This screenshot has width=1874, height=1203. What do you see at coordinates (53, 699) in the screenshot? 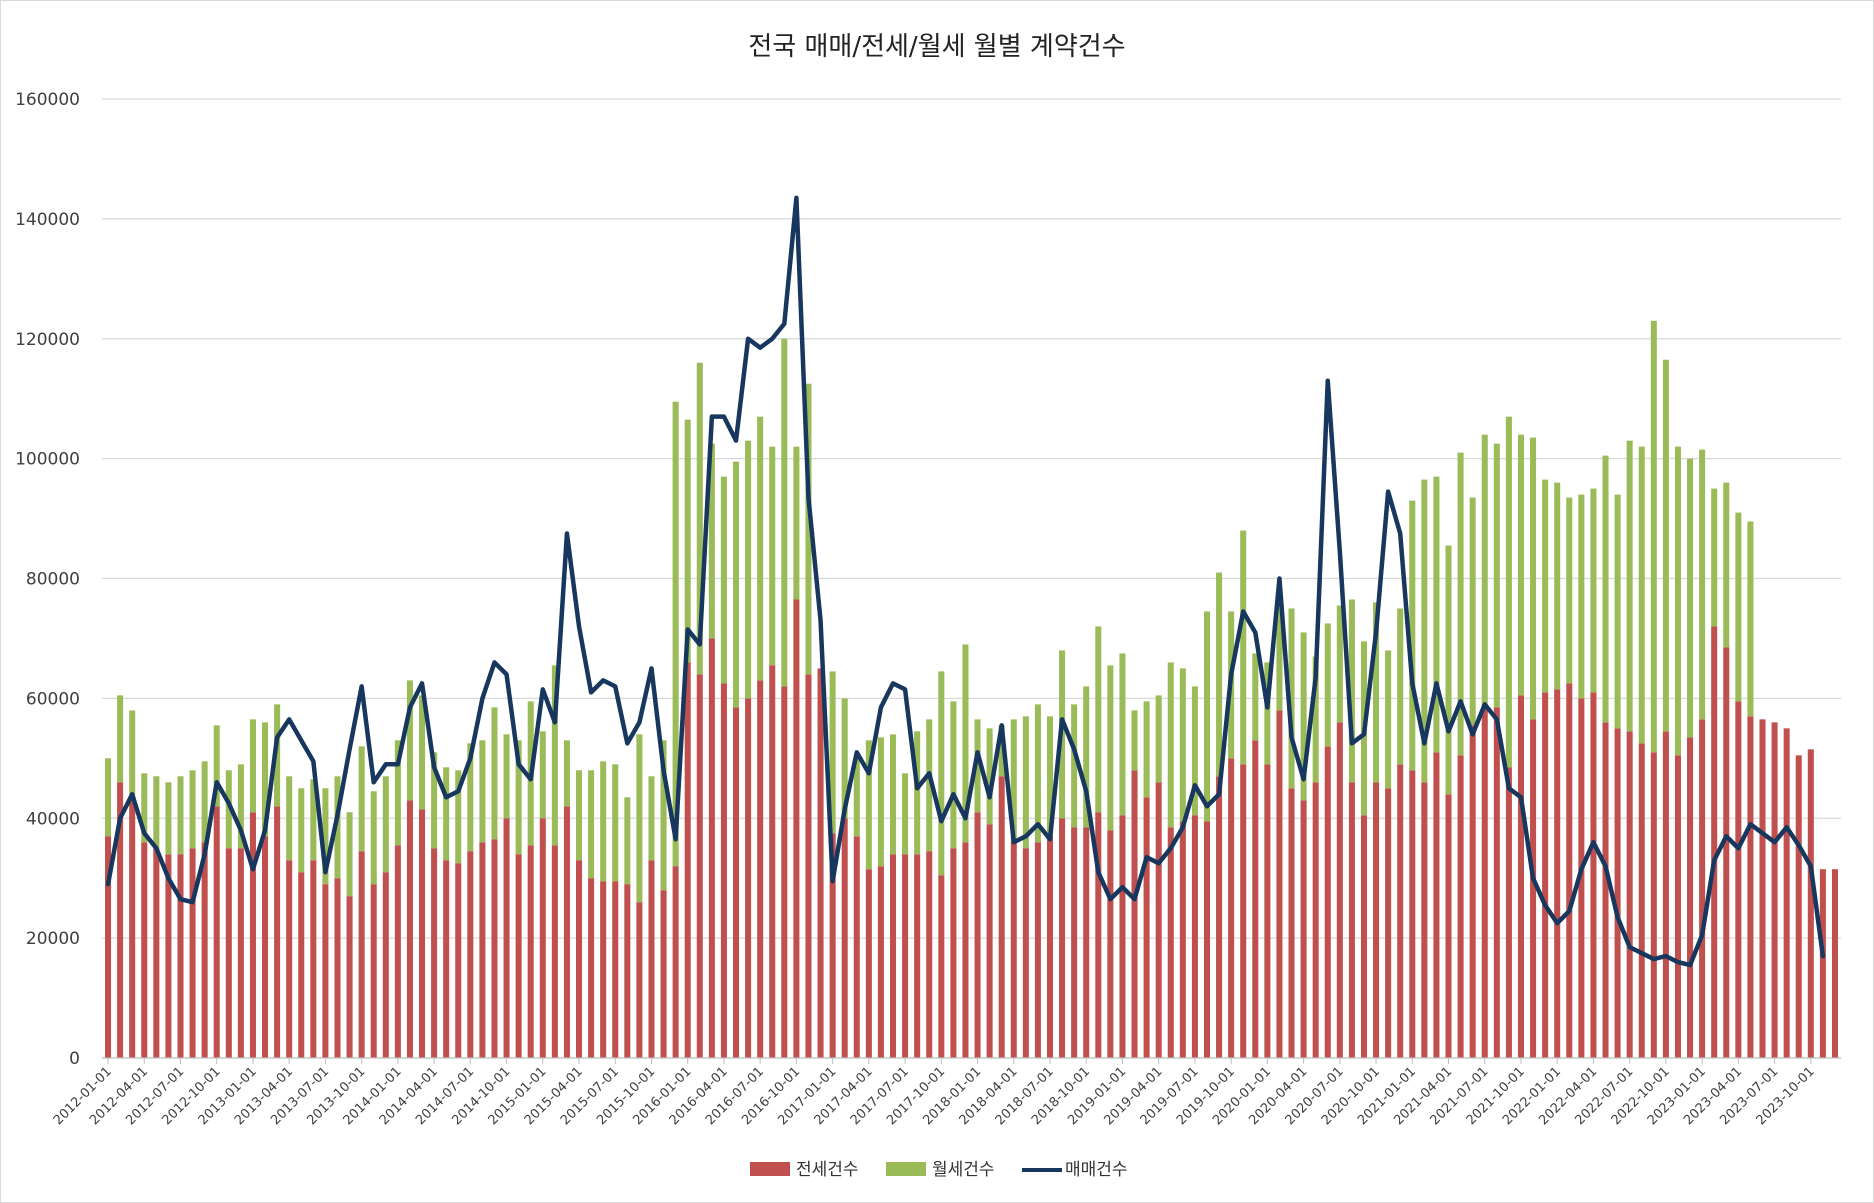
I see `y-tick-label: 60000` at bounding box center [53, 699].